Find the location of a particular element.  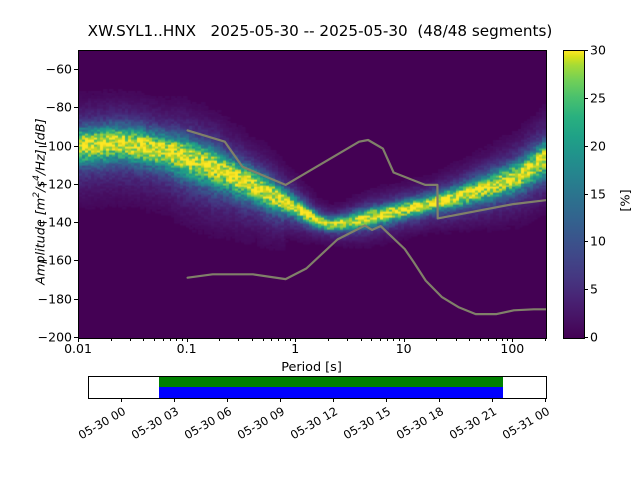

timeline-tick-label: 05-30 18 is located at coordinates (419, 423).